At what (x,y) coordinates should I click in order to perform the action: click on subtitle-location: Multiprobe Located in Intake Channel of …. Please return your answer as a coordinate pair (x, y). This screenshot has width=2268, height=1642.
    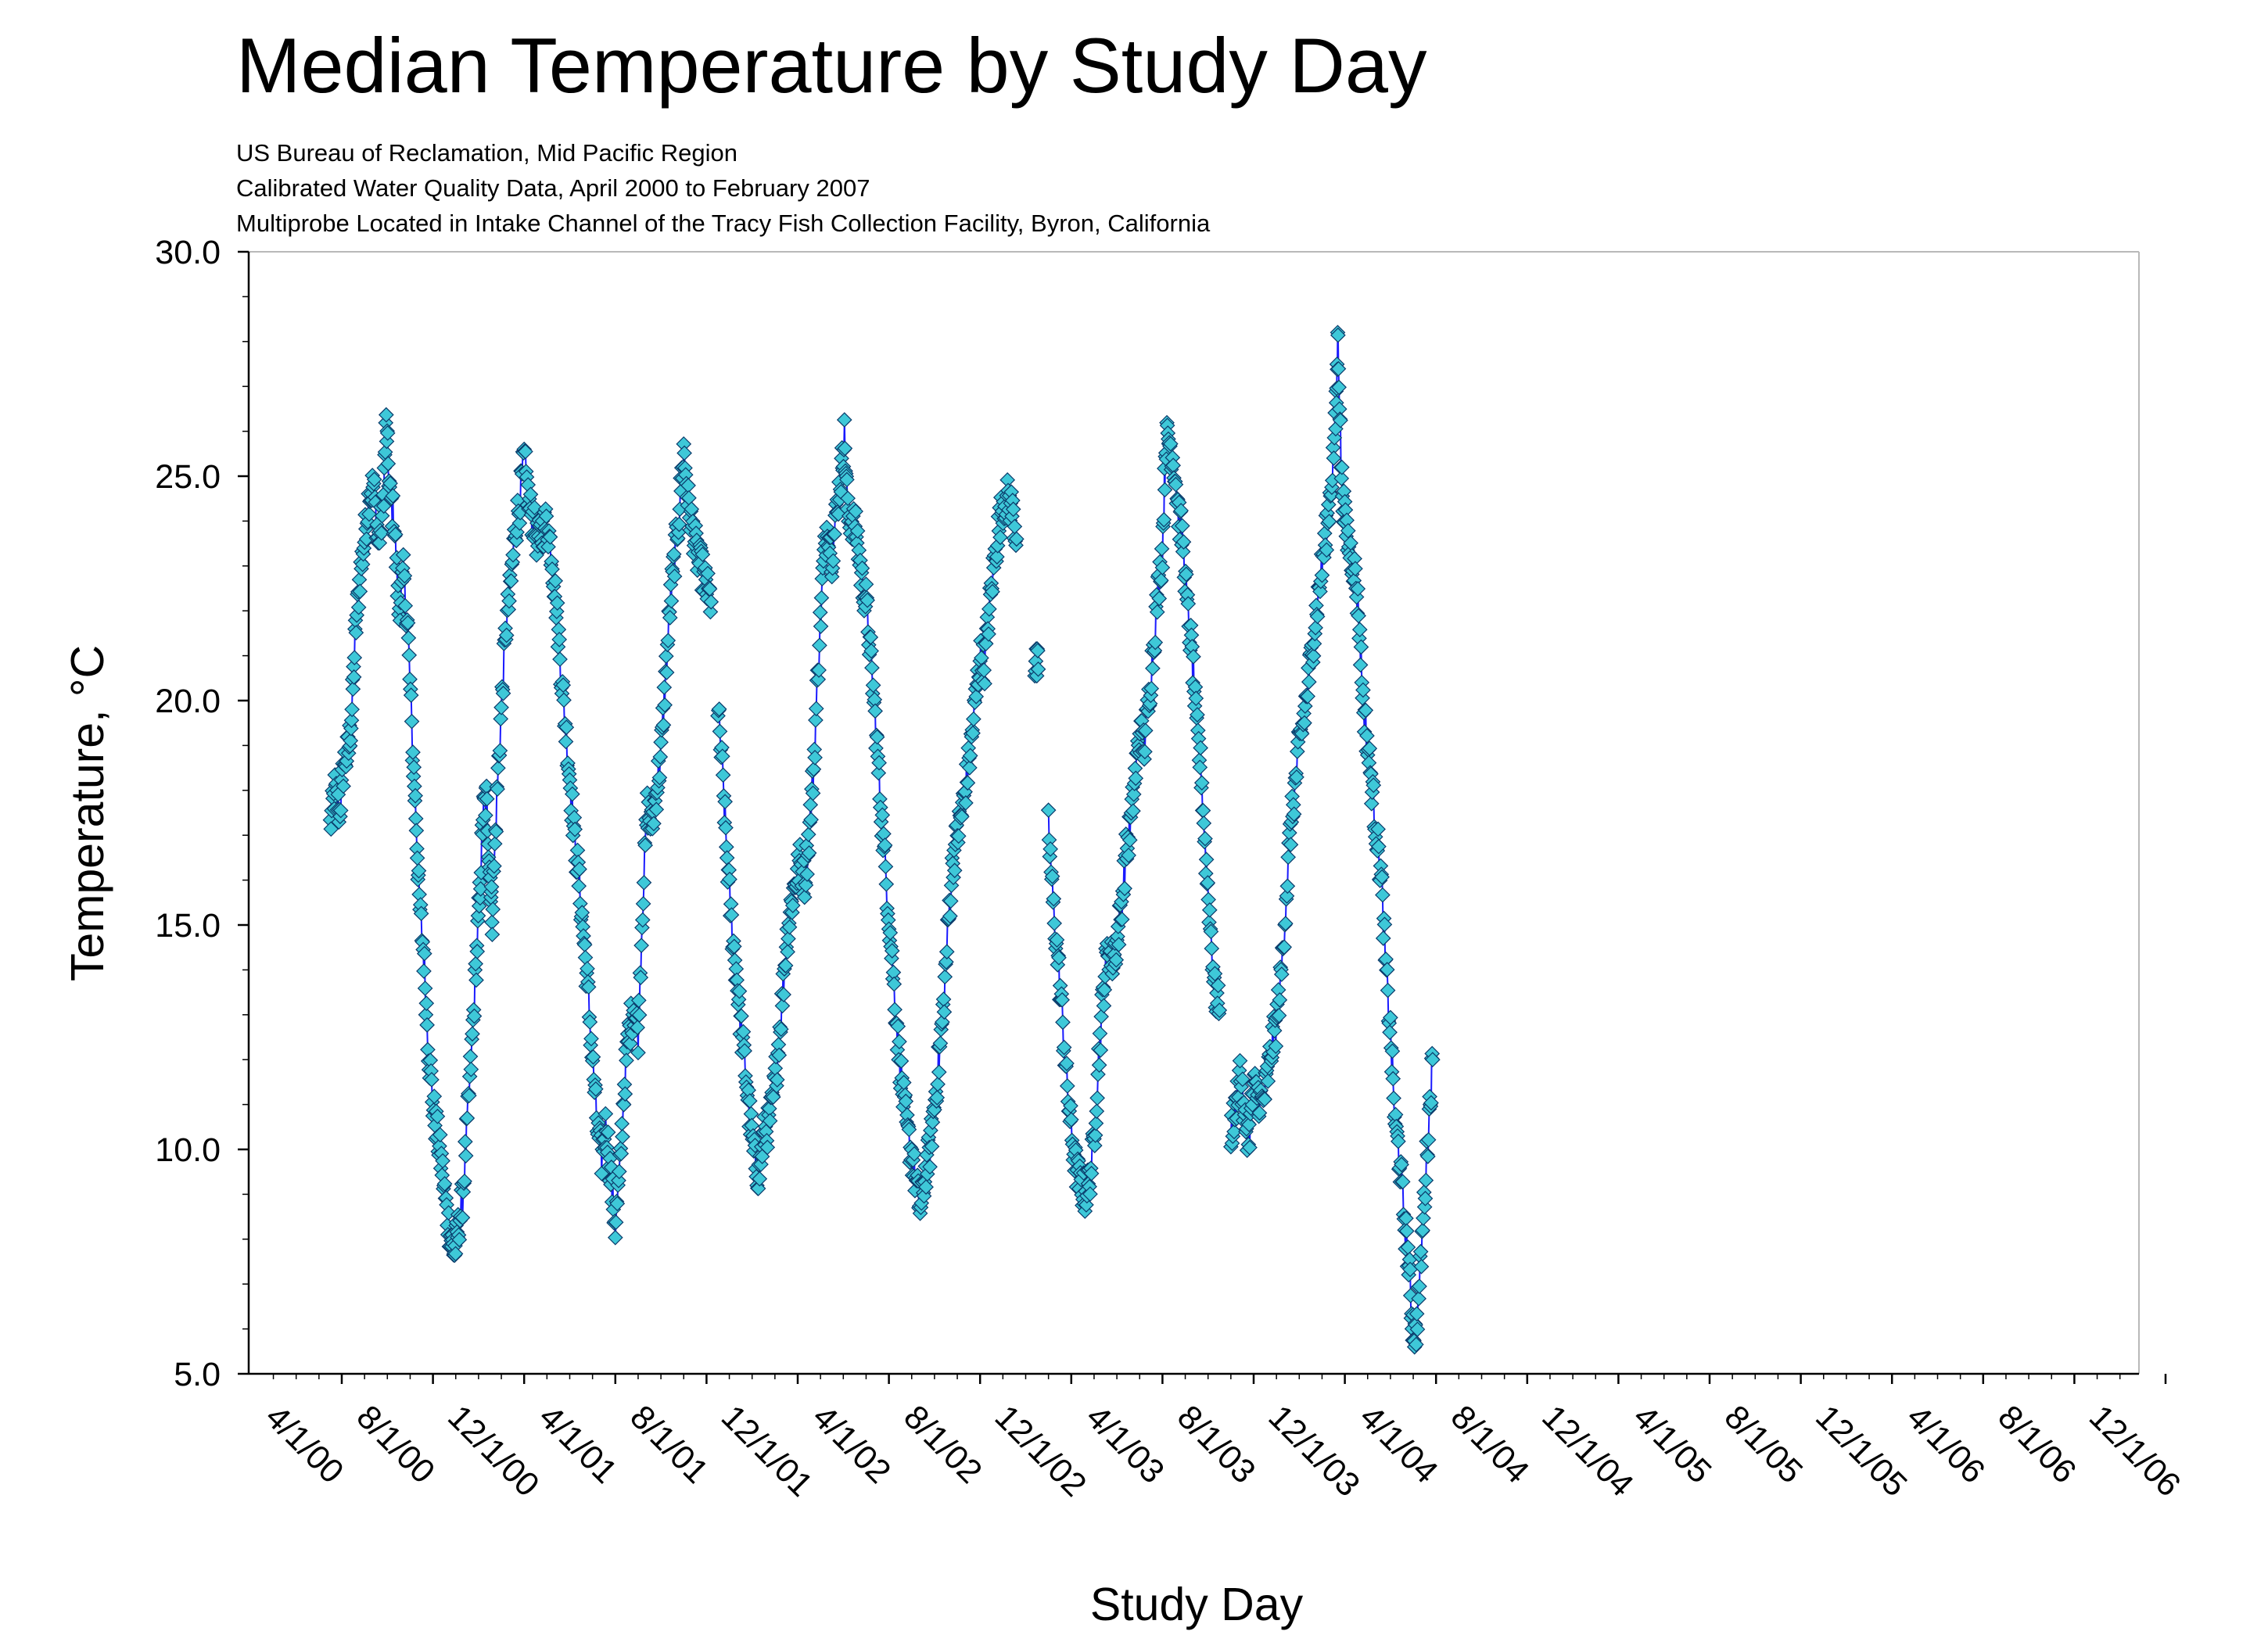
    Looking at the image, I should click on (723, 223).